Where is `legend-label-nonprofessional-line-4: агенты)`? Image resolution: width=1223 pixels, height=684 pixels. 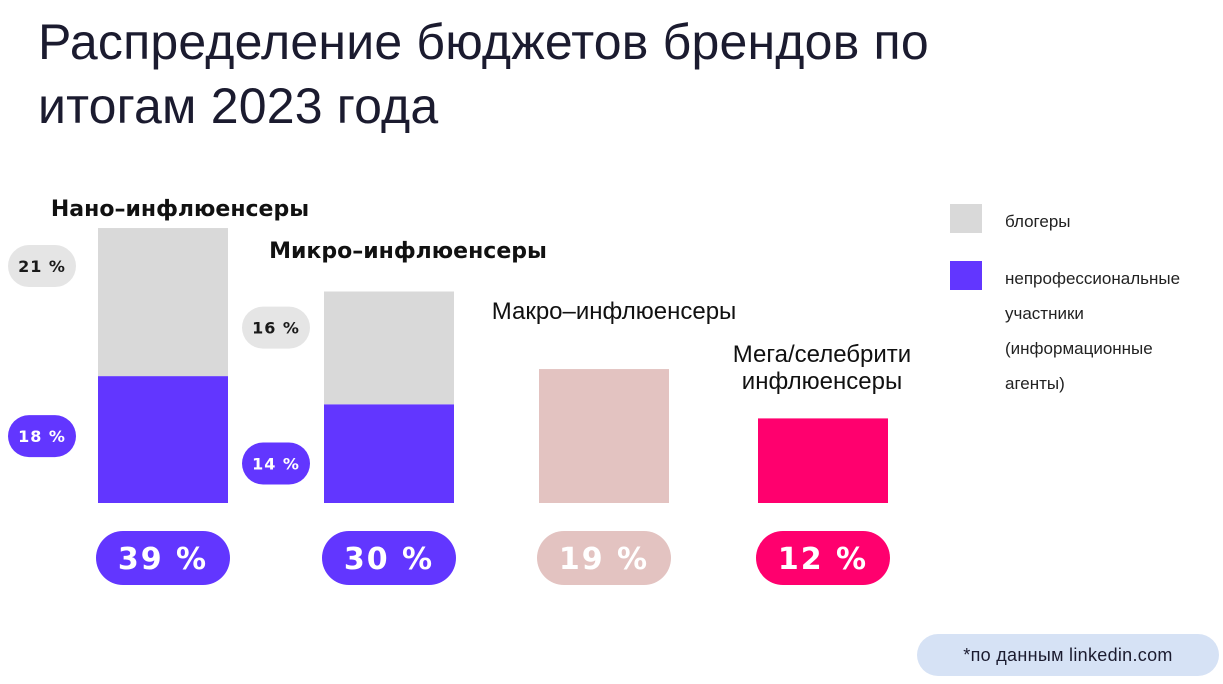
legend-label-nonprofessional-line-4: агенты) is located at coordinates (1035, 383).